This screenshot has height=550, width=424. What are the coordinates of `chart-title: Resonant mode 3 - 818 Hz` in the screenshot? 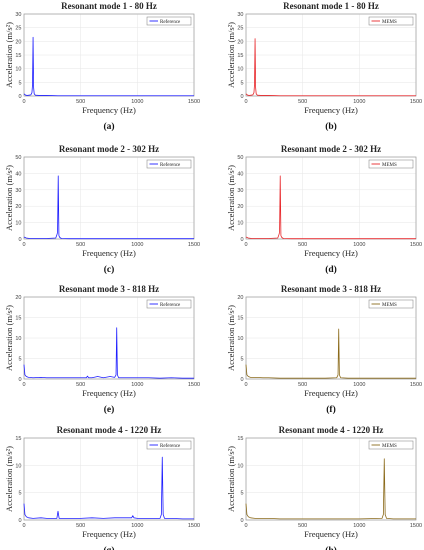 It's located at (109, 289).